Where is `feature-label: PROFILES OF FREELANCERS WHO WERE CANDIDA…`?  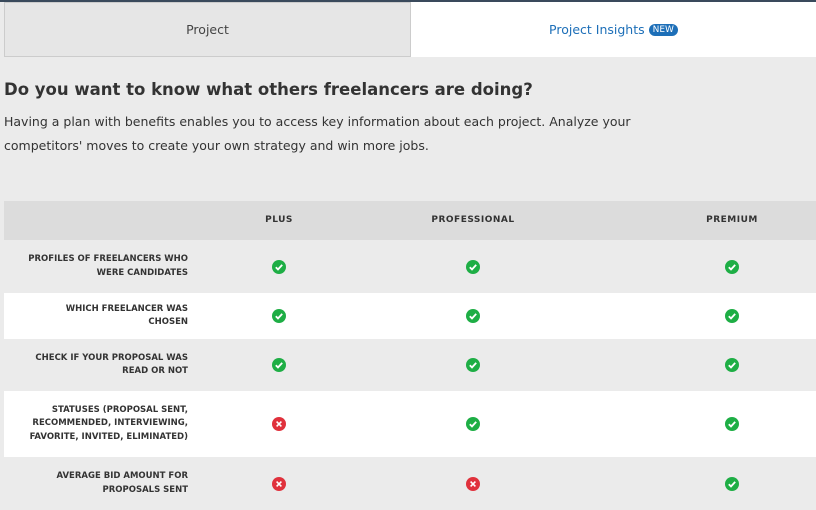
feature-label: PROFILES OF FREELANCERS WHO WERE CANDIDA… is located at coordinates (108, 266).